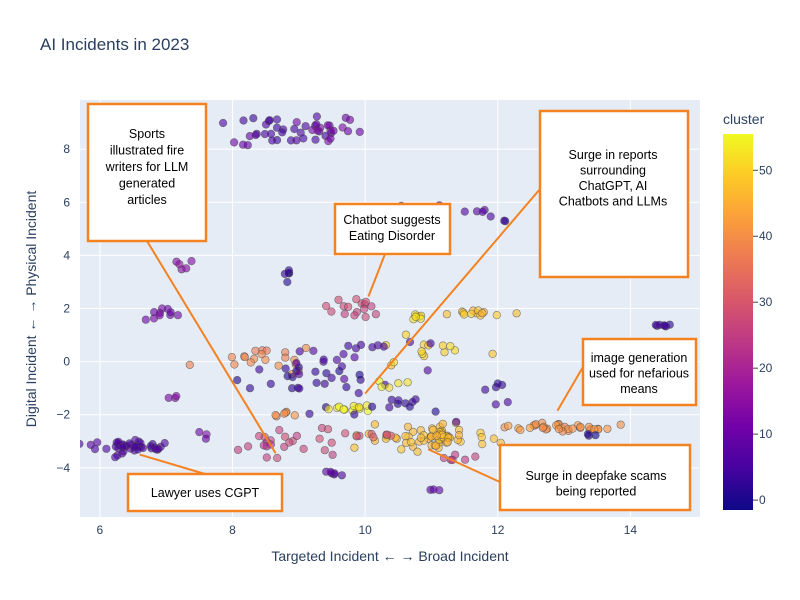 This screenshot has width=800, height=600. I want to click on annotation: Surge in deepfake scams being reported, so click(595, 477).